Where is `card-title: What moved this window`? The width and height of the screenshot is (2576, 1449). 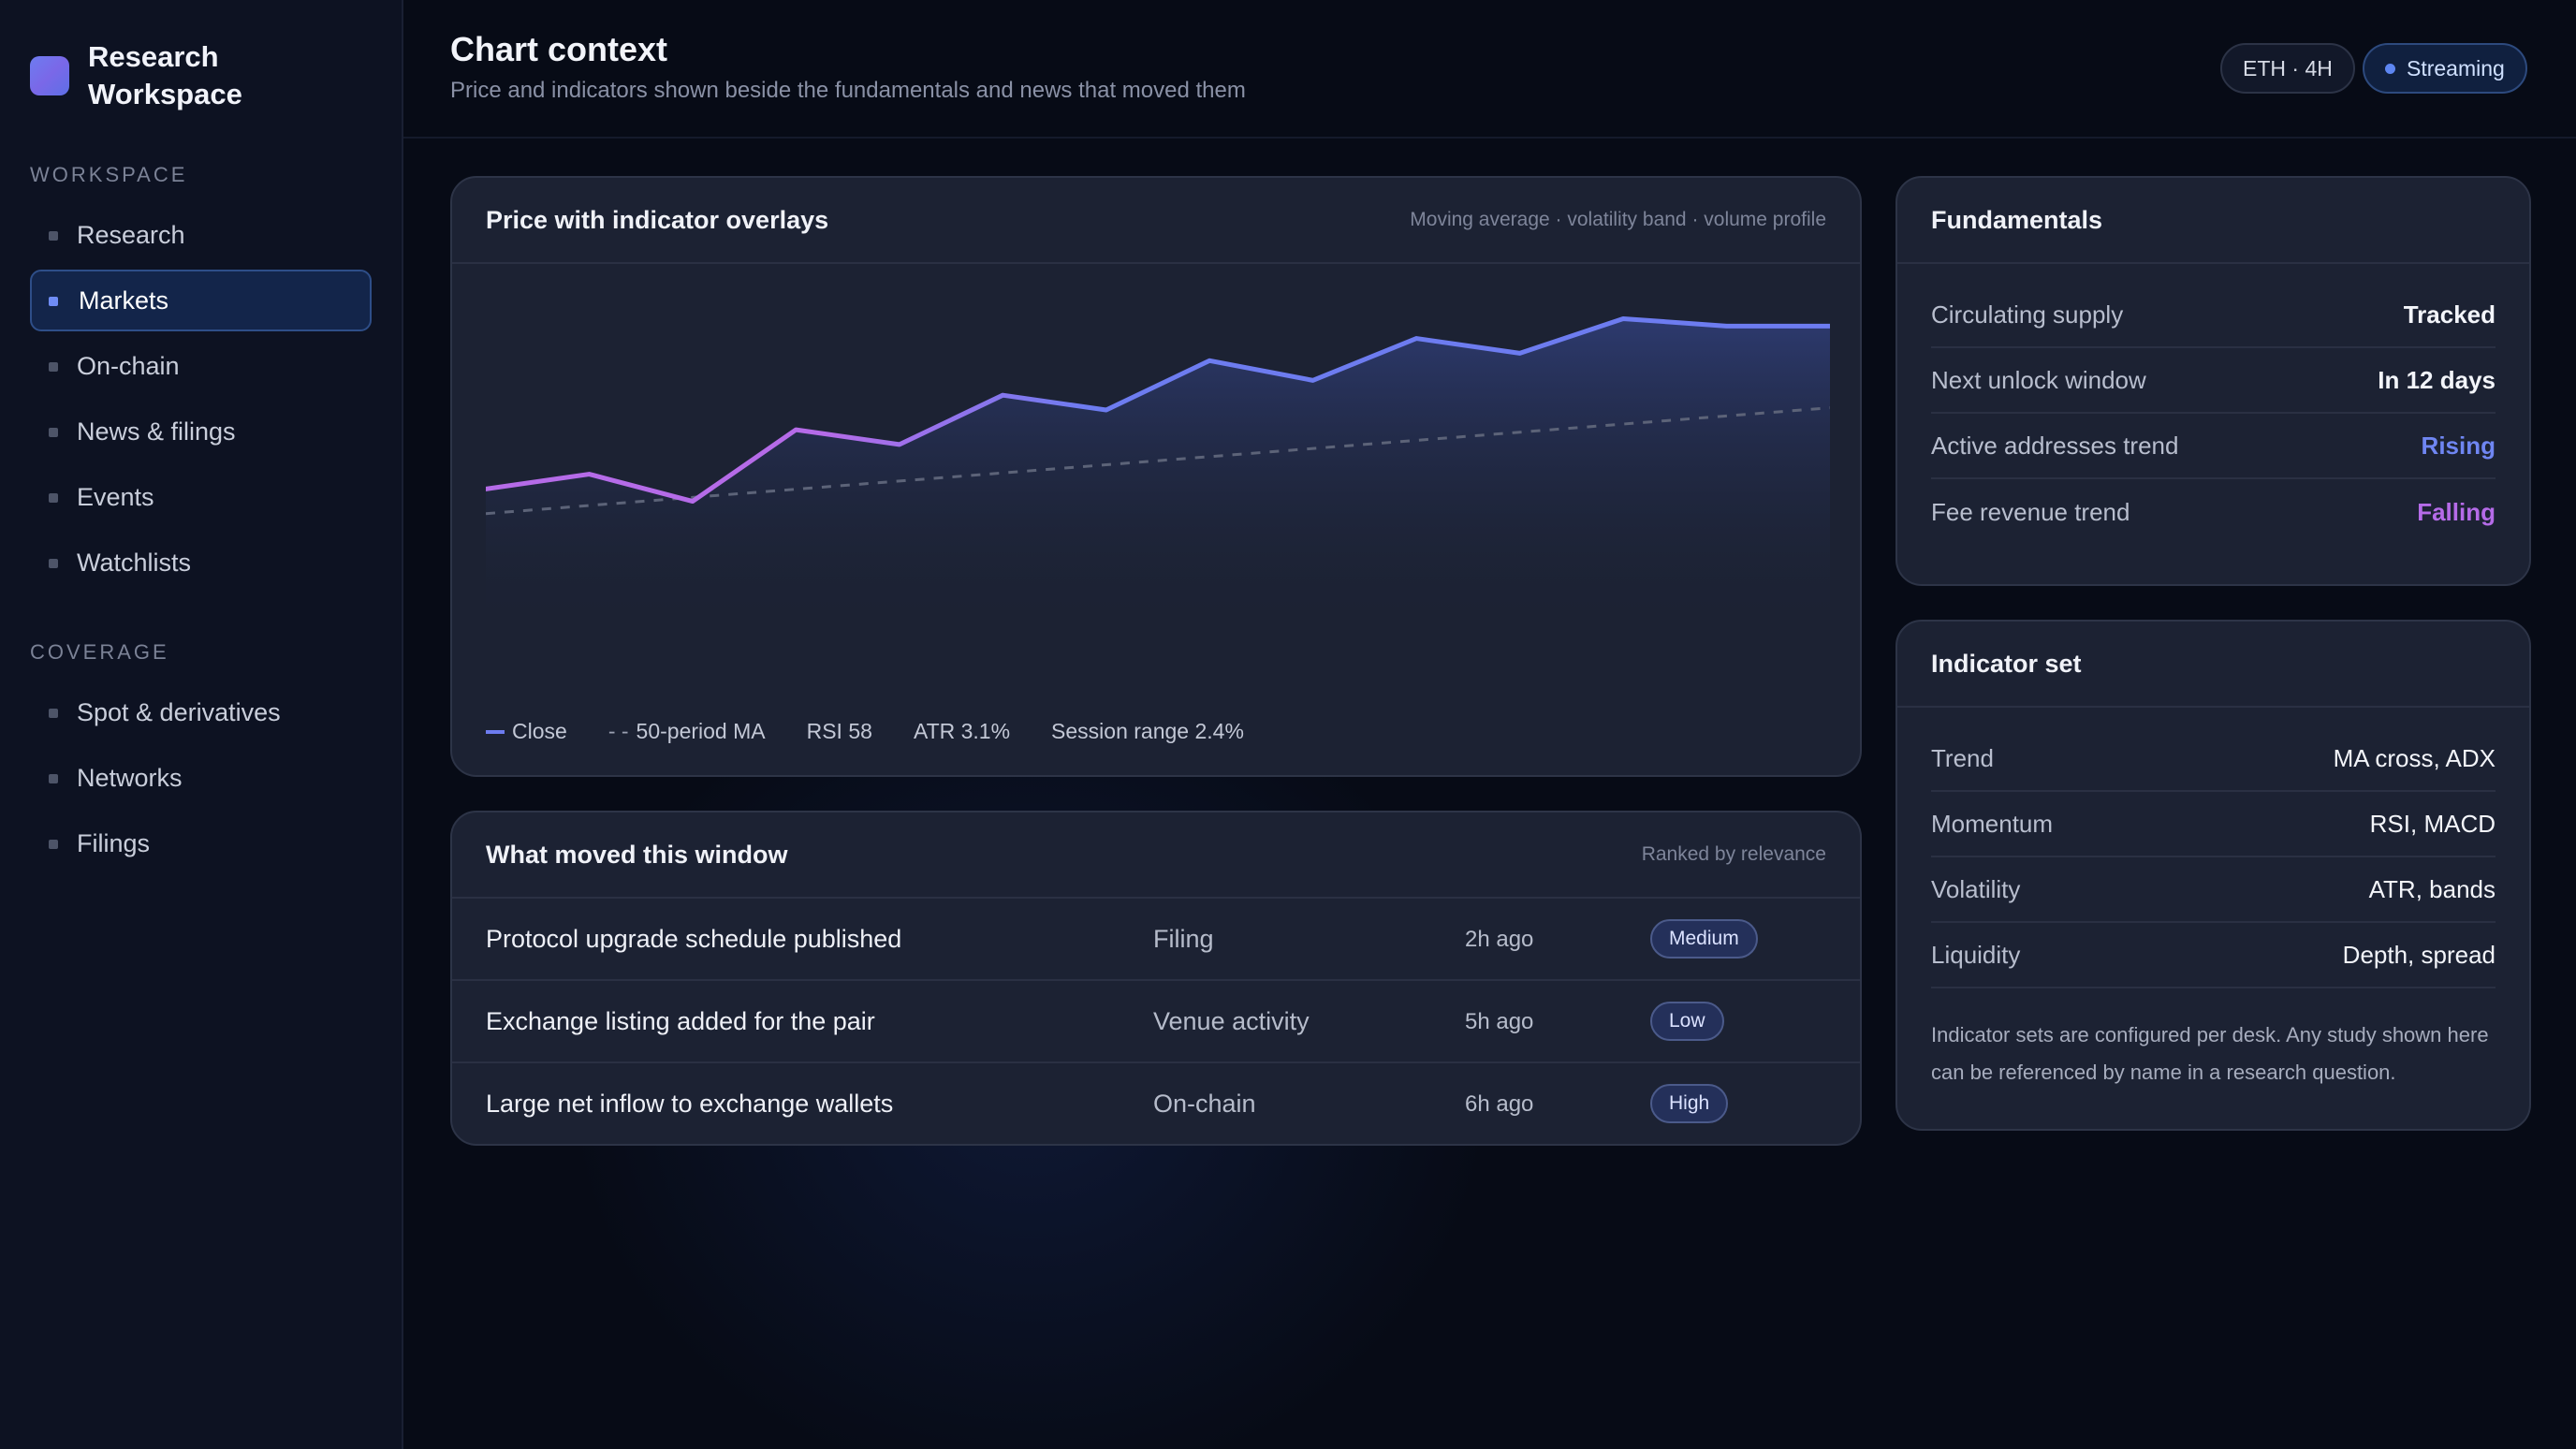
card-title: What moved this window is located at coordinates (637, 854).